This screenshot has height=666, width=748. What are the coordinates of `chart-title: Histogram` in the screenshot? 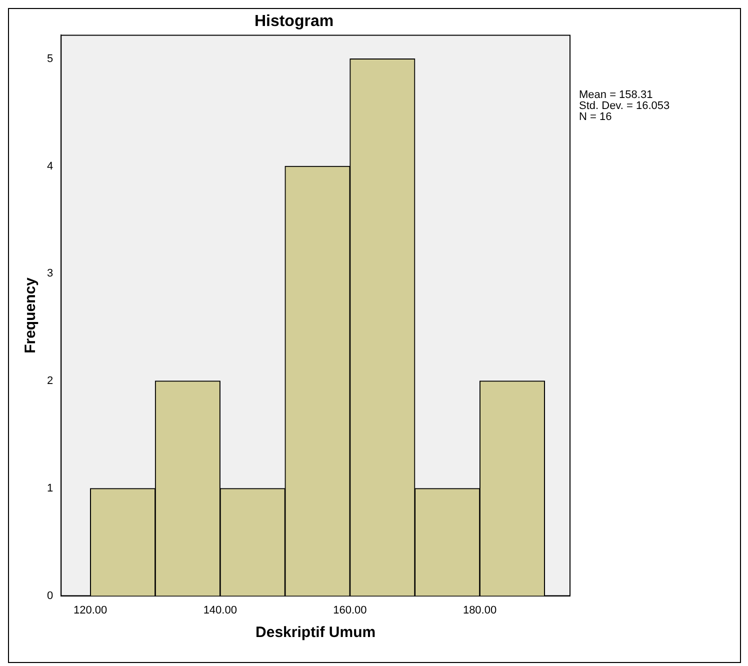 It's located at (294, 21).